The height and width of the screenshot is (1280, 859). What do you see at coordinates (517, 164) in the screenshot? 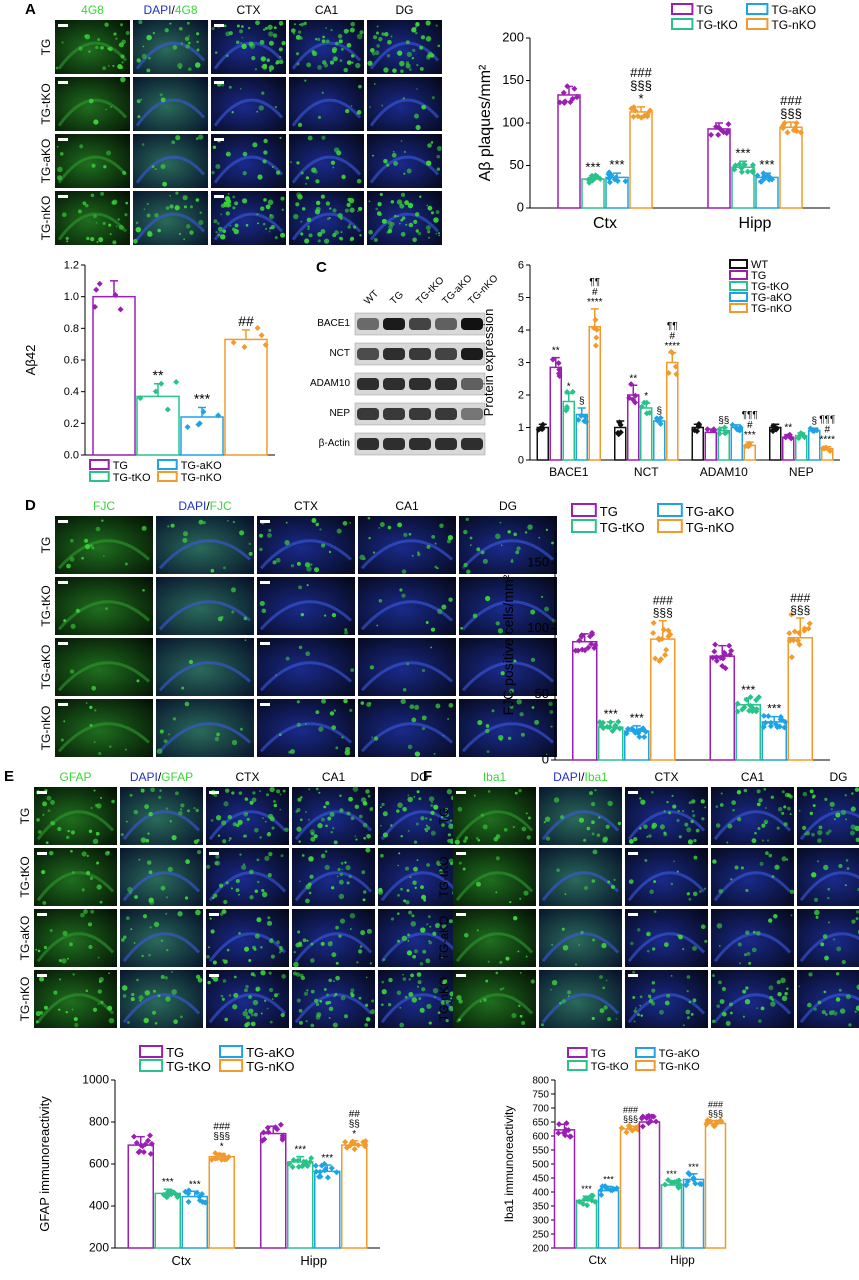
I see `y-tick-label: 50` at bounding box center [517, 164].